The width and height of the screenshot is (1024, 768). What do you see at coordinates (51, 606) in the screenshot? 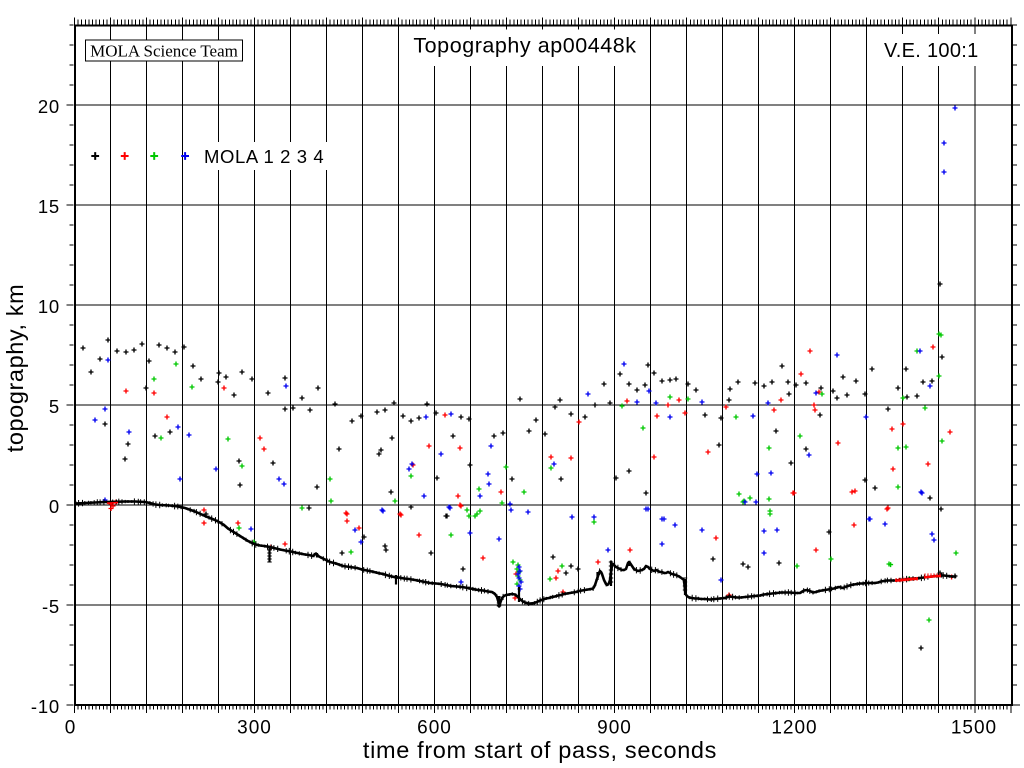
I see `svg-text: -5` at bounding box center [51, 606].